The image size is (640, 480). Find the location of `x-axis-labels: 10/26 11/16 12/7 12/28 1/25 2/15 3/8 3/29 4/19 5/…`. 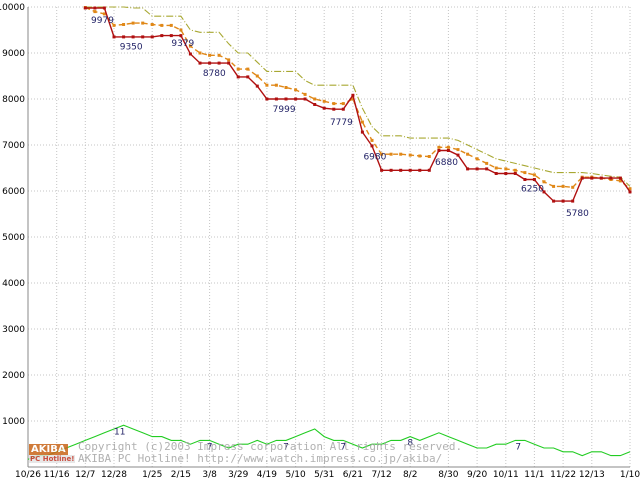

x-axis-labels: 10/26 11/16 12/7 12/28 1/25 2/15 3/8 3/29 4/19 5/… is located at coordinates (327, 475).